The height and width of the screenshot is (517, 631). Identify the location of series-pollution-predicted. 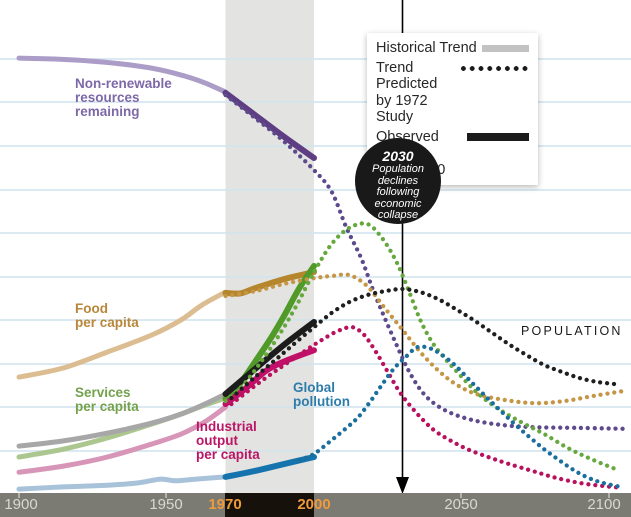
(460, 417).